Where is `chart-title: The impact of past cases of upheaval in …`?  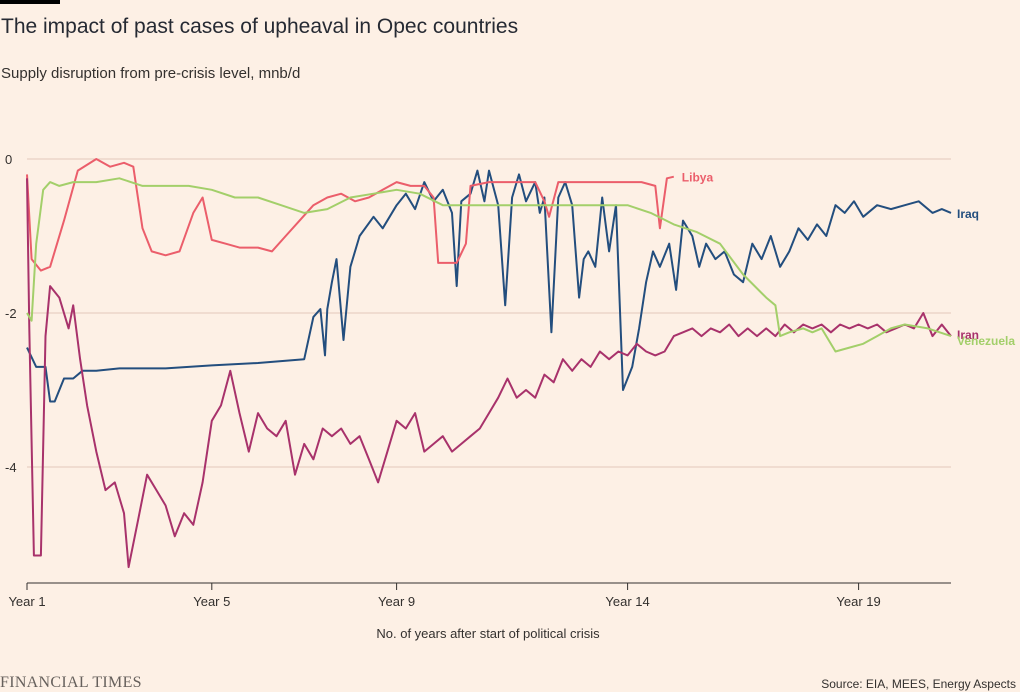 chart-title: The impact of past cases of upheaval in … is located at coordinates (260, 26).